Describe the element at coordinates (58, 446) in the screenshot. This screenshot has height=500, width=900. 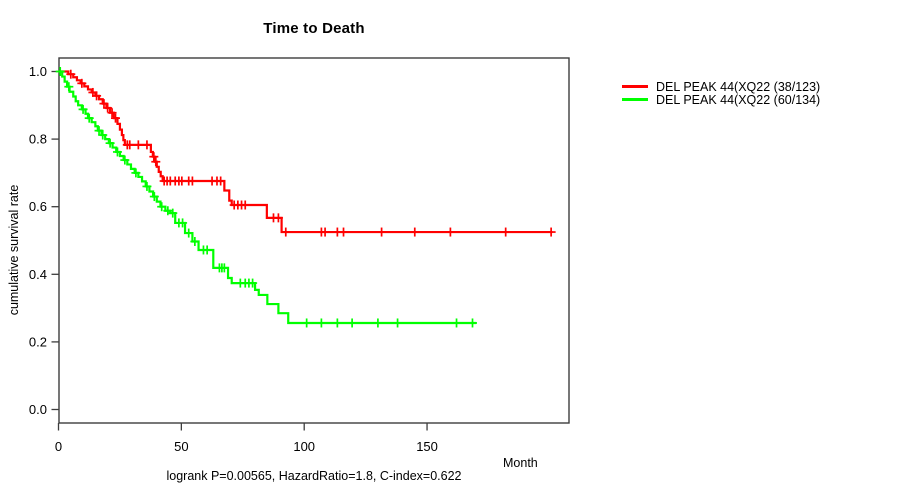
I see `x-tick-label: 0` at that location.